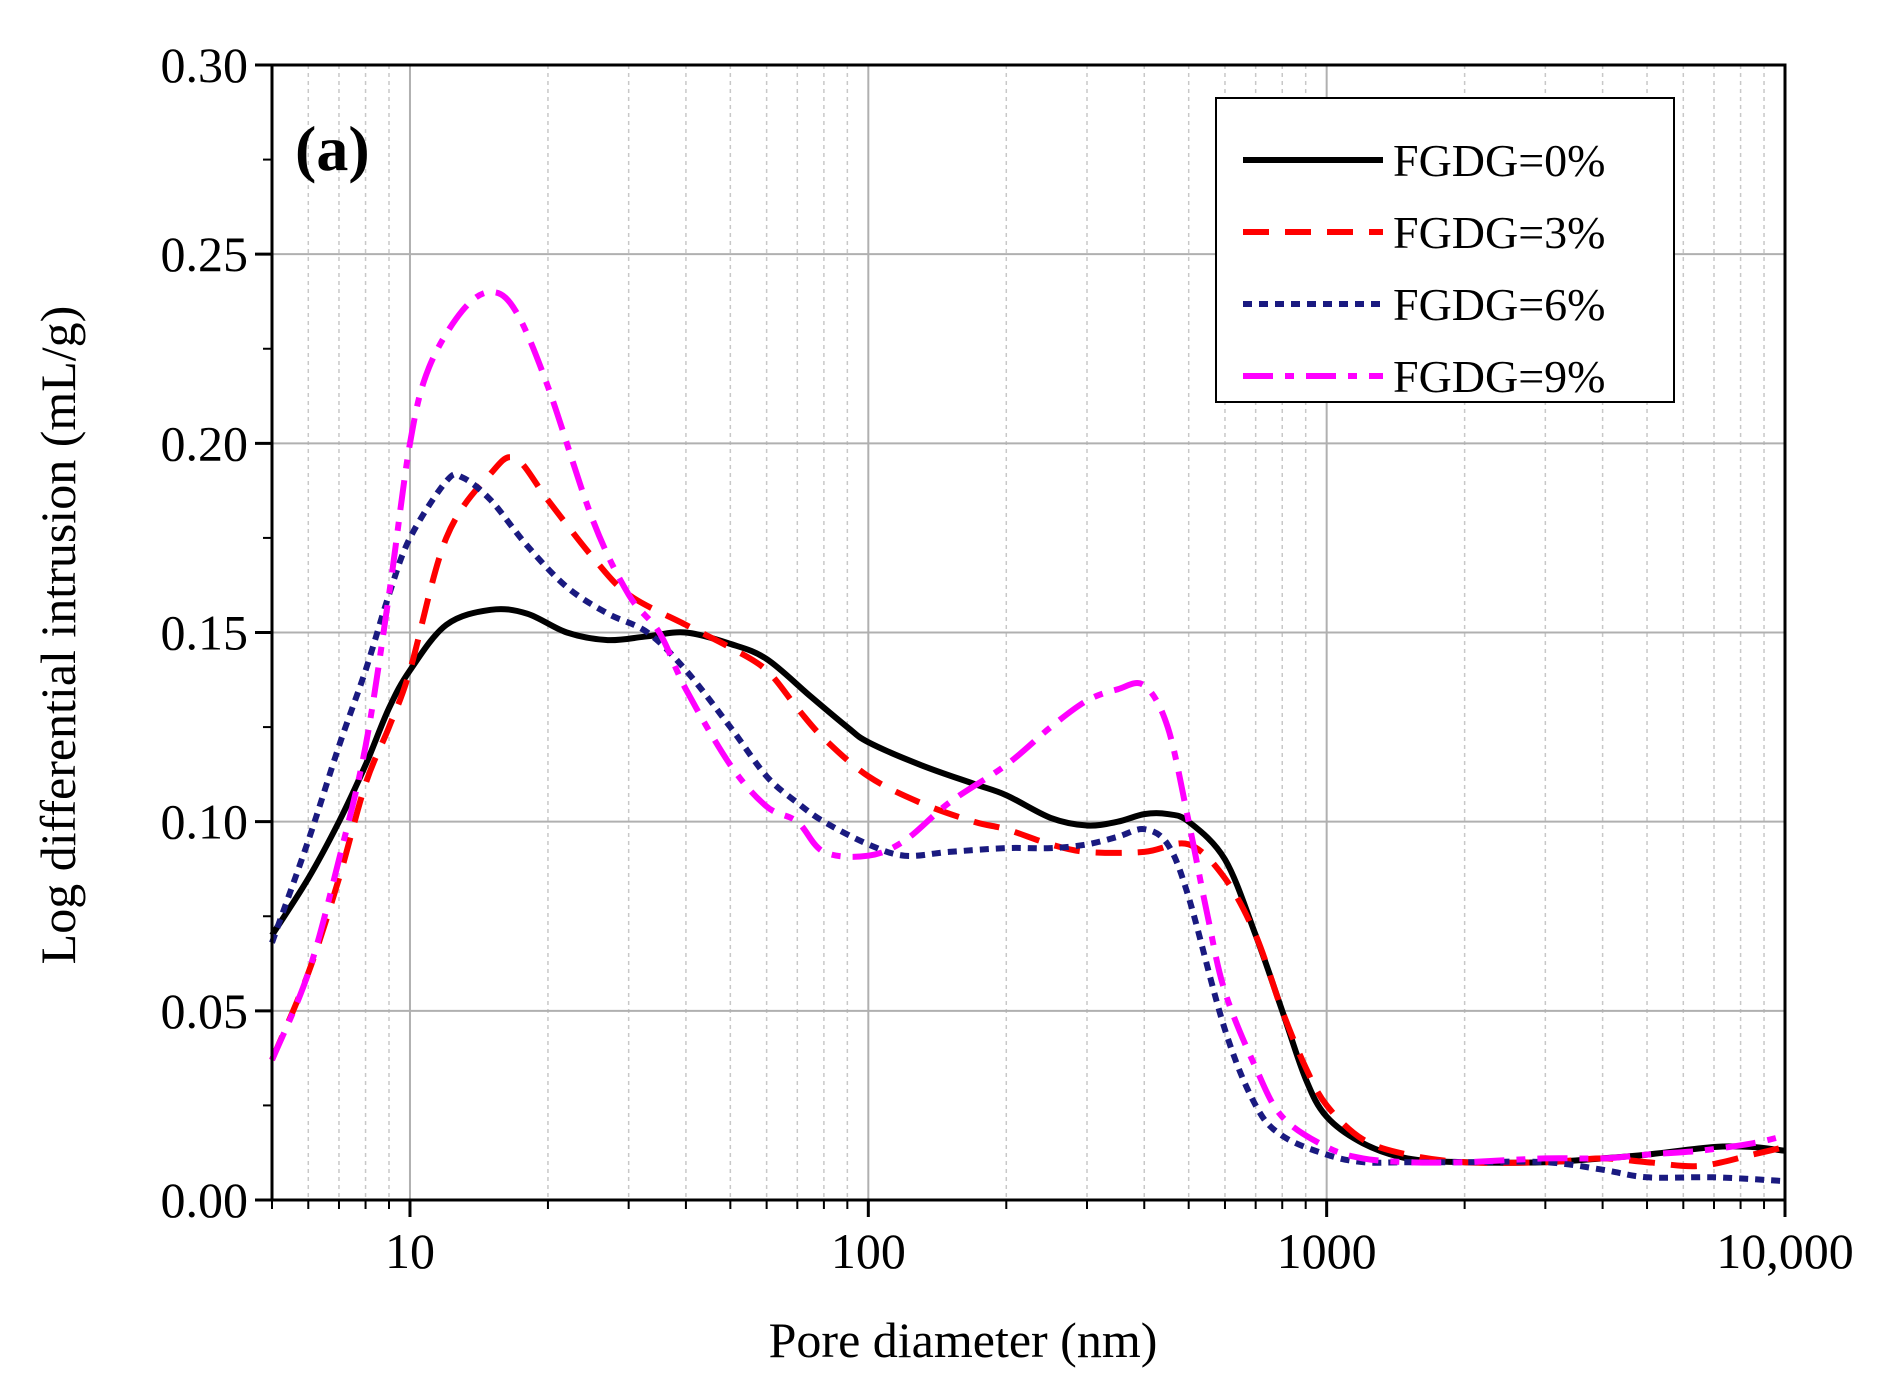  I want to click on legend: FGDG=0% FGDG=3% FGDG=6% FGDG=9%, so click(1445, 250).